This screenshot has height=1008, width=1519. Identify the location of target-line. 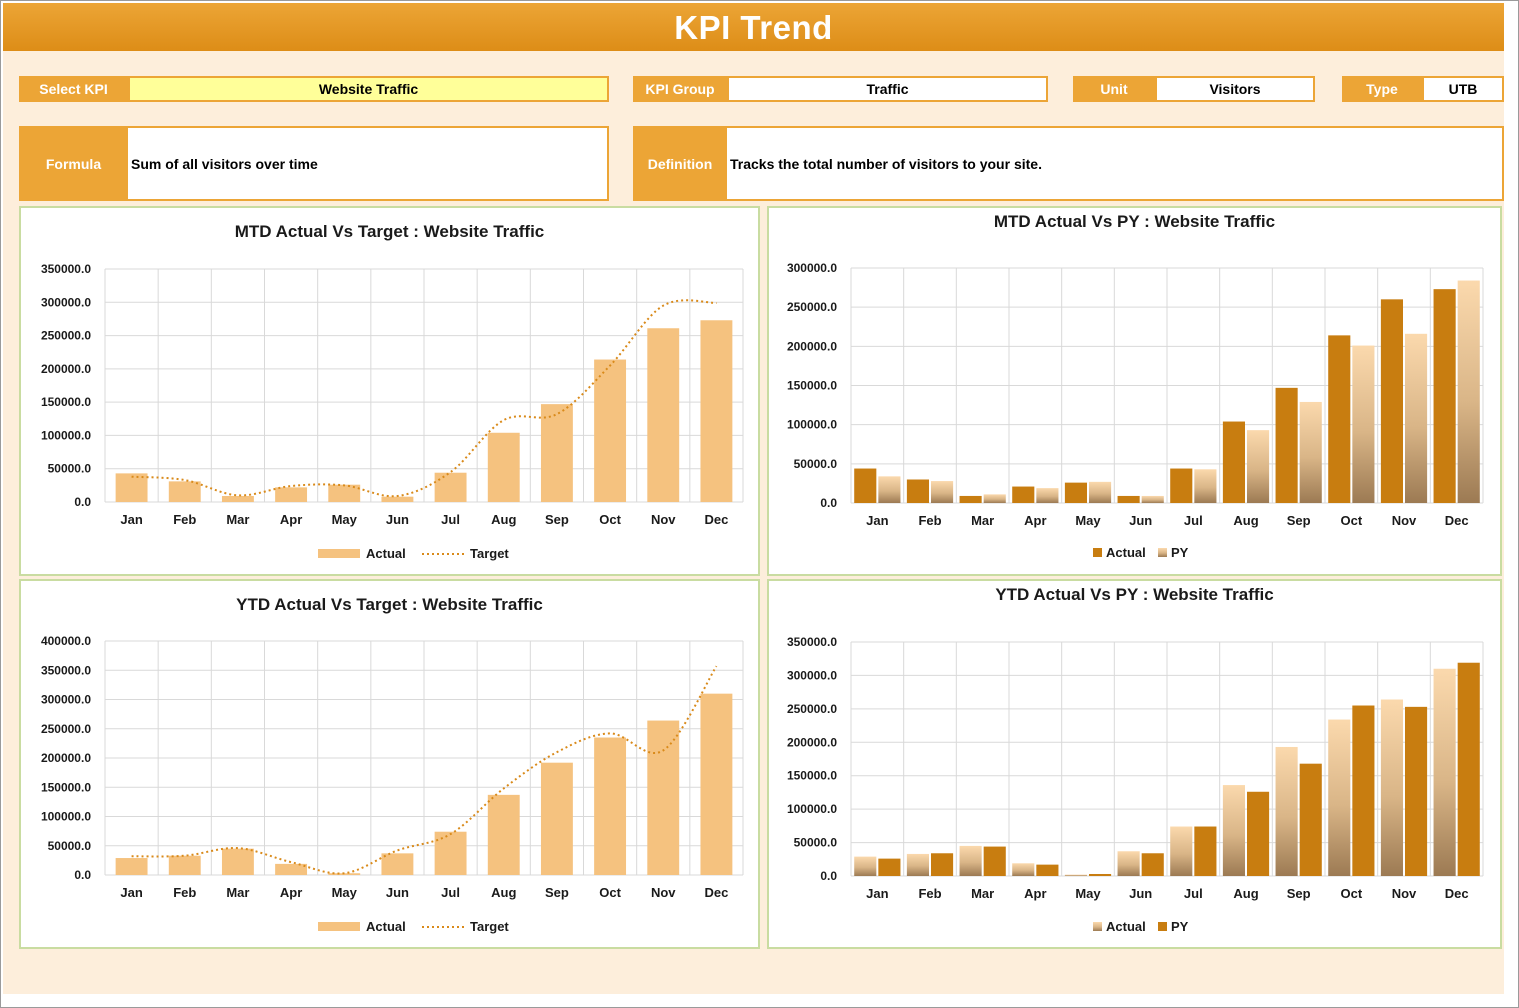
(424, 770).